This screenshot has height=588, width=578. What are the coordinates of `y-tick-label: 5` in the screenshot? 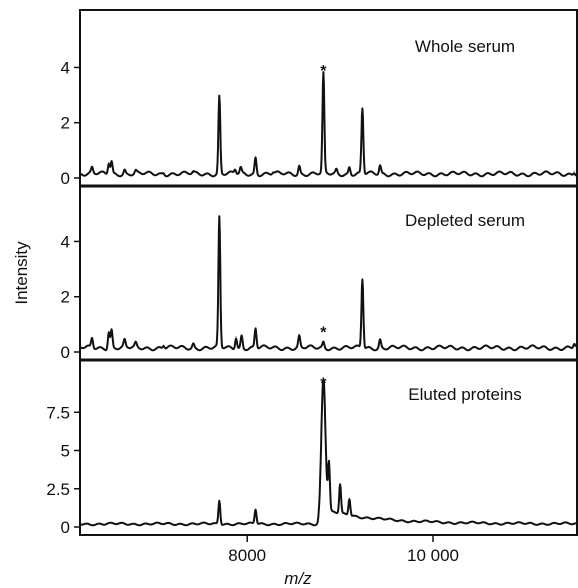 It's located at (65, 451).